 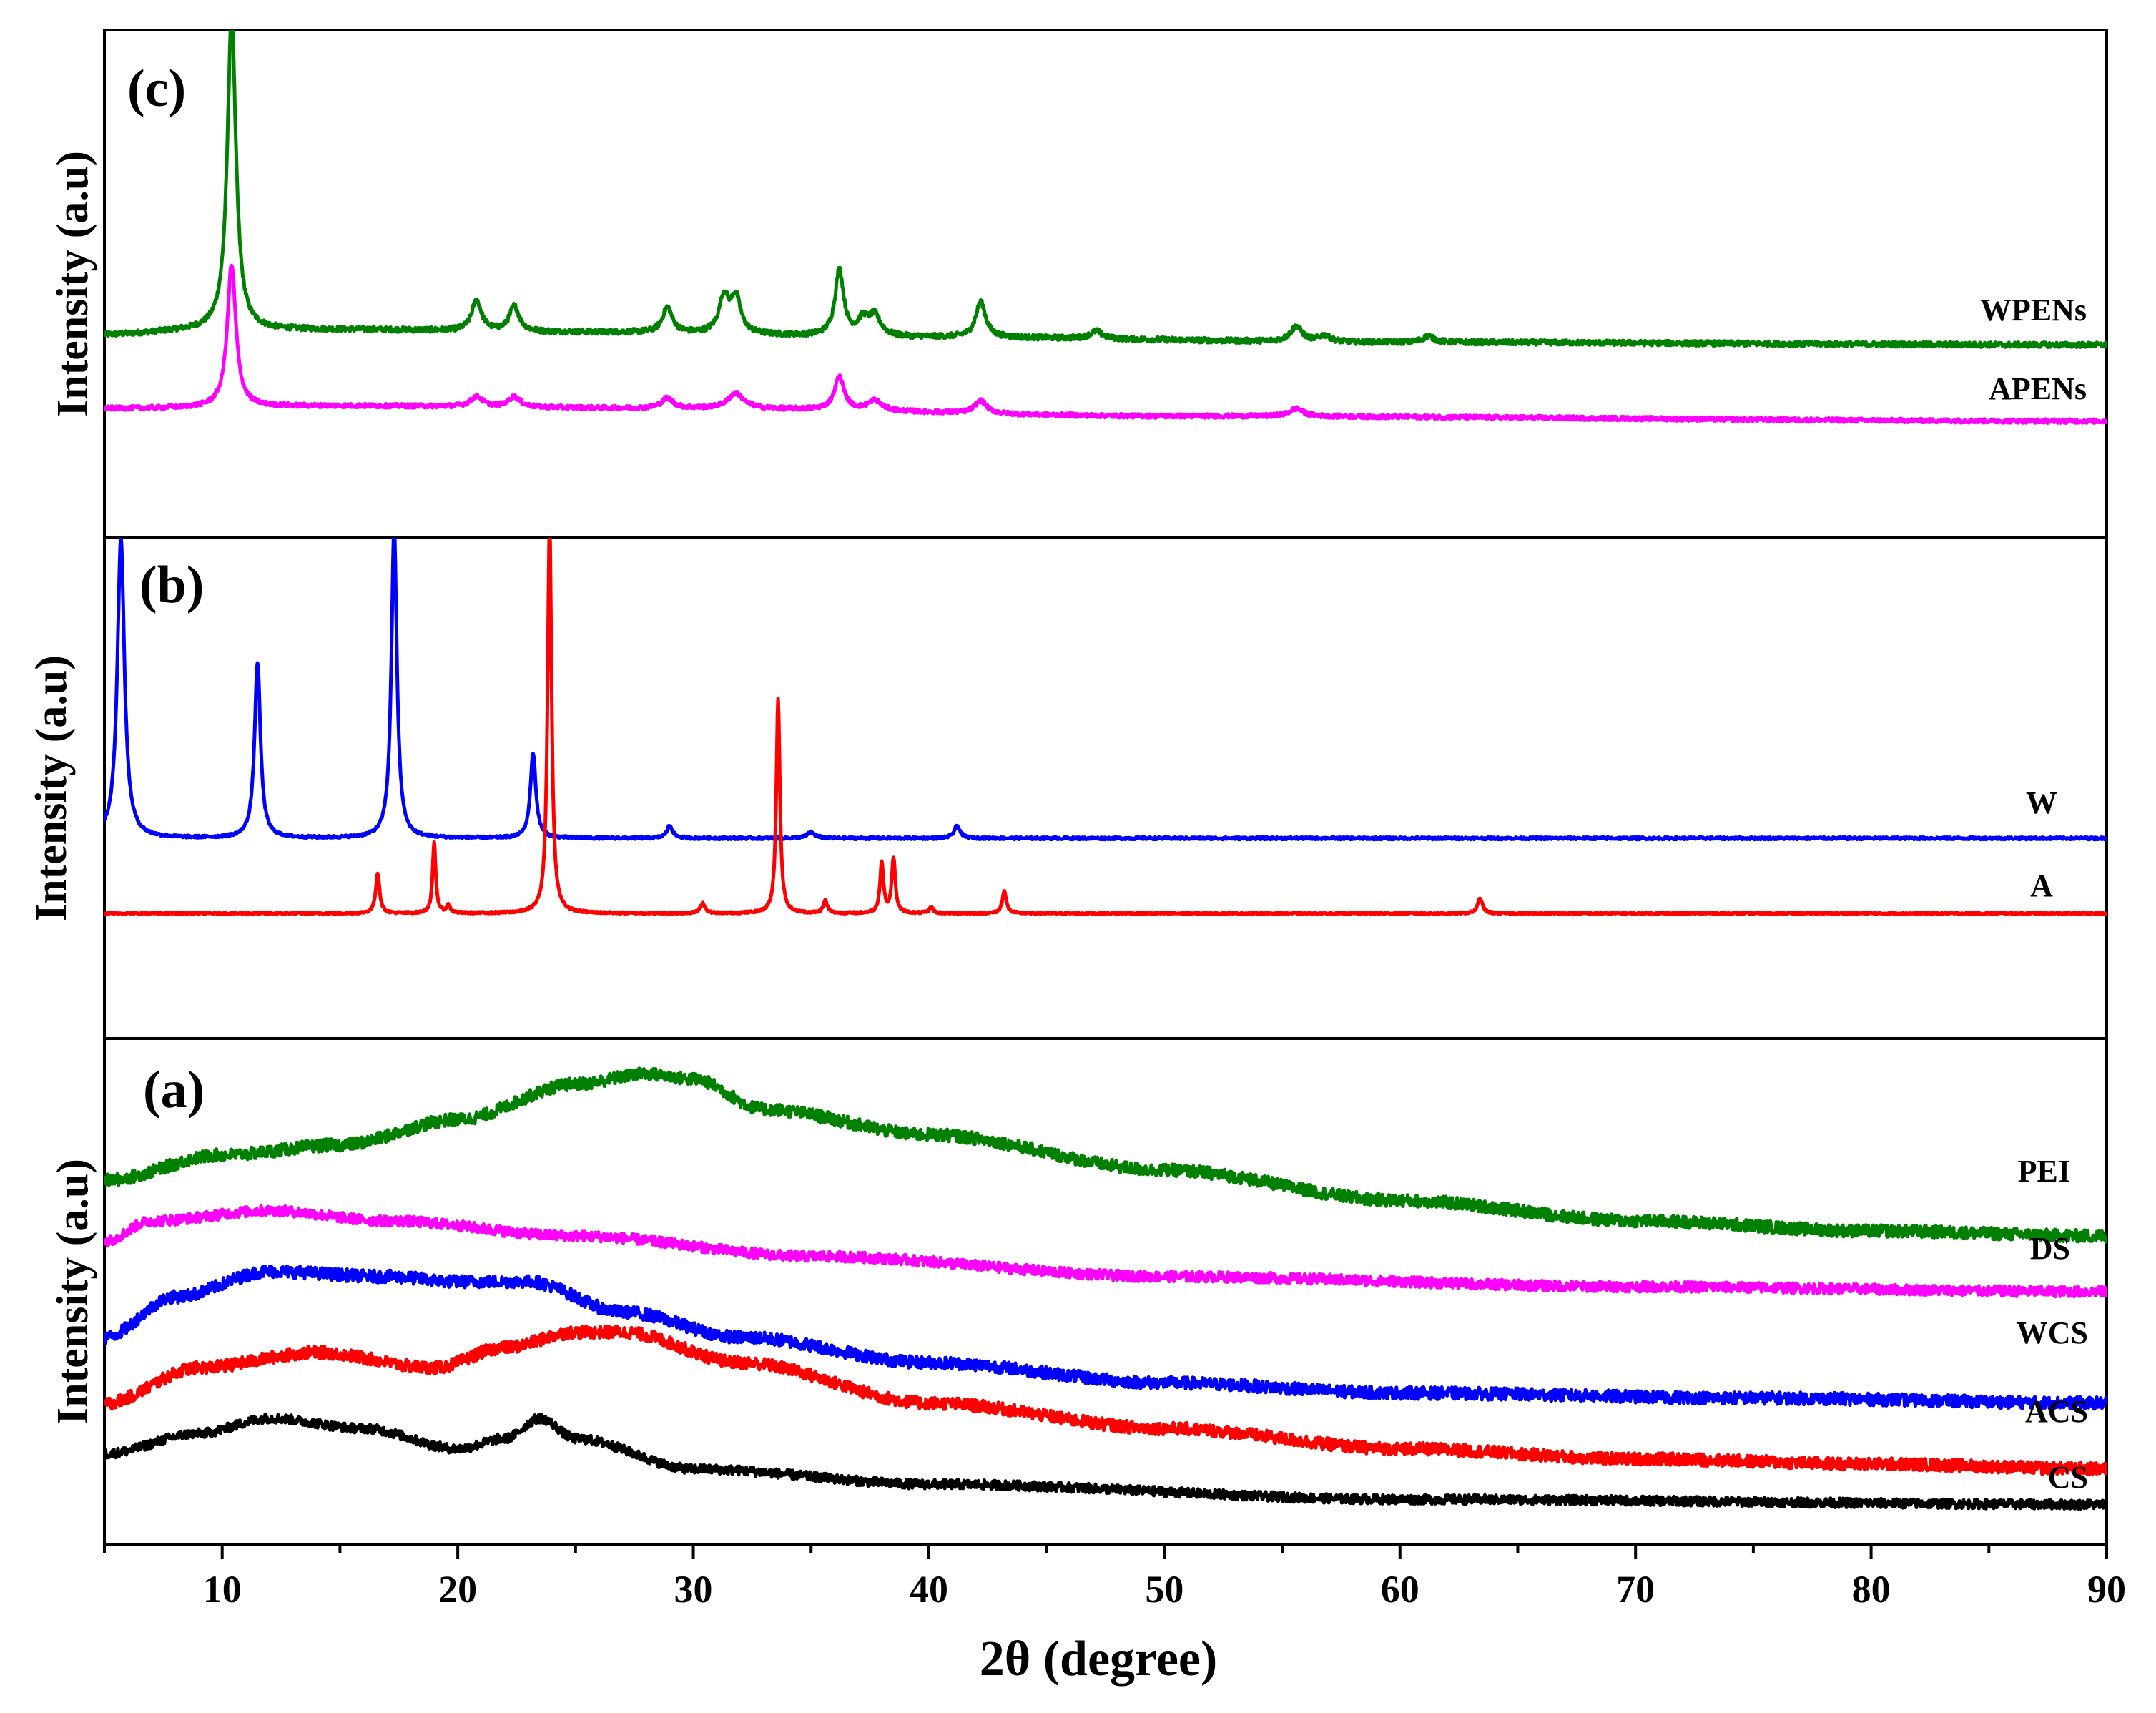 I want to click on x-tick-label-80: 80, so click(x=1871, y=1589).